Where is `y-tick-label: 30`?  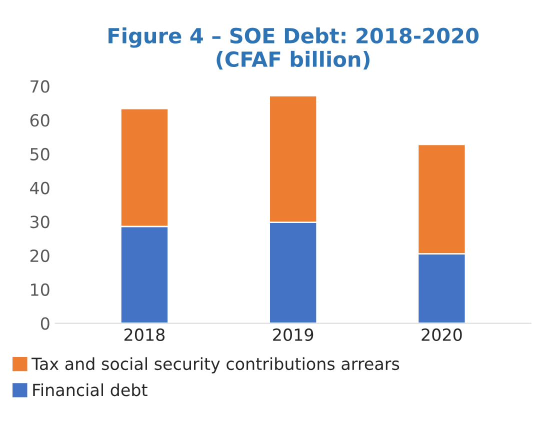 y-tick-label: 30 is located at coordinates (40, 222).